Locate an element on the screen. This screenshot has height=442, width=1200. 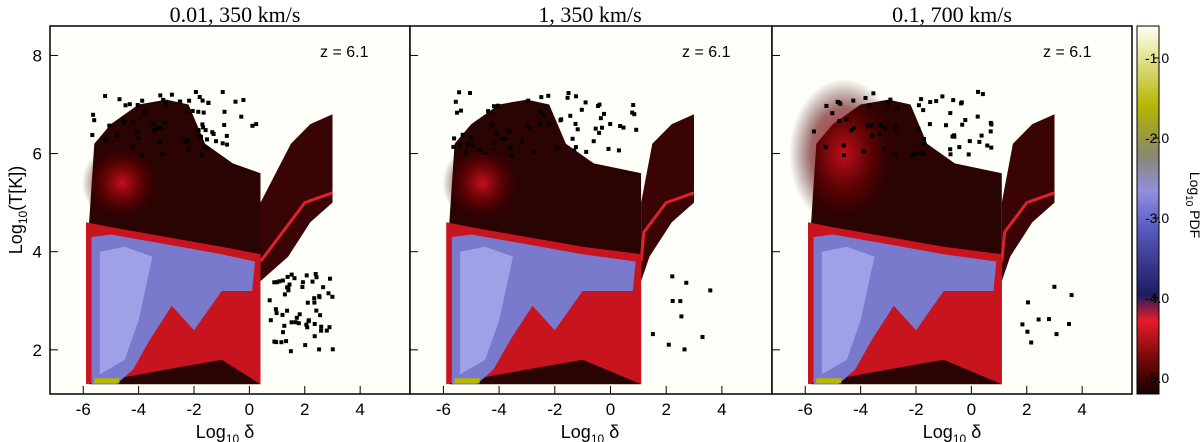
panel-1-high-density-branch is located at coordinates (296, 202).